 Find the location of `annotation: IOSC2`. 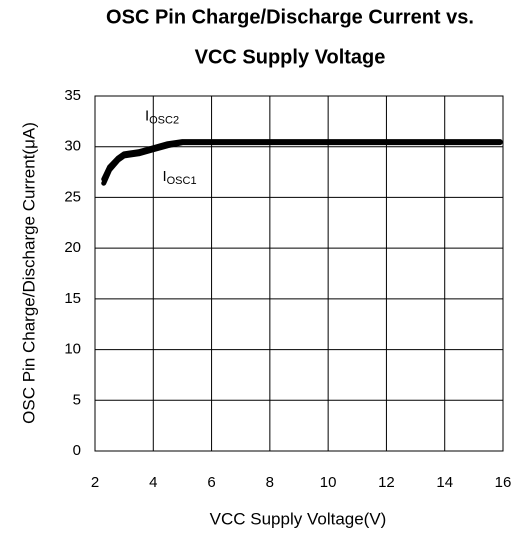

annotation: IOSC2 is located at coordinates (162, 116).